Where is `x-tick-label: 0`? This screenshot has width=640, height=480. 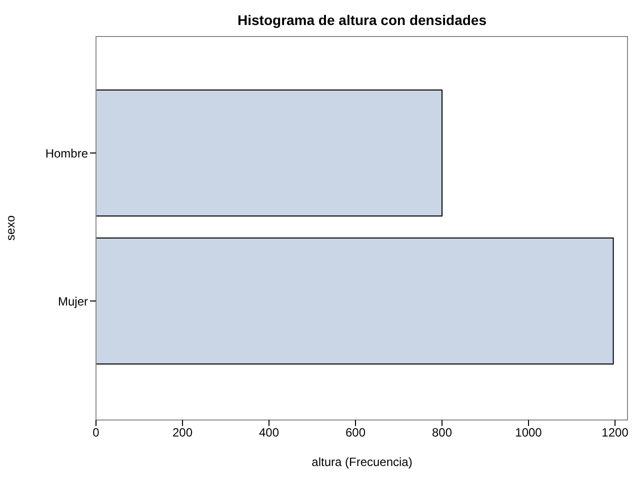
x-tick-label: 0 is located at coordinates (96, 433).